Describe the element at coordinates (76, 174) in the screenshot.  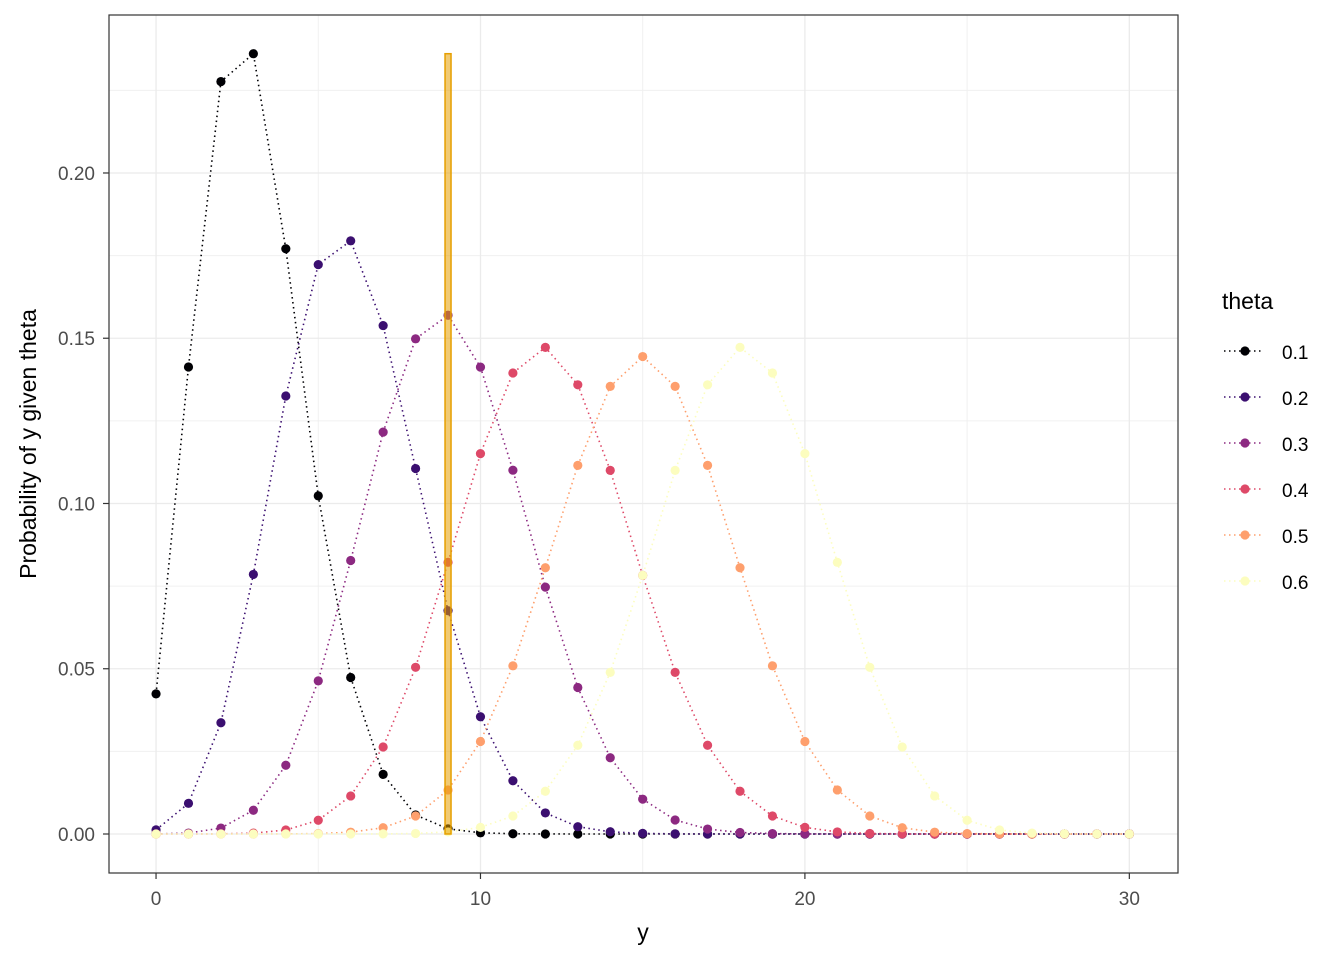
I see `y-tick-label: 0.20` at that location.